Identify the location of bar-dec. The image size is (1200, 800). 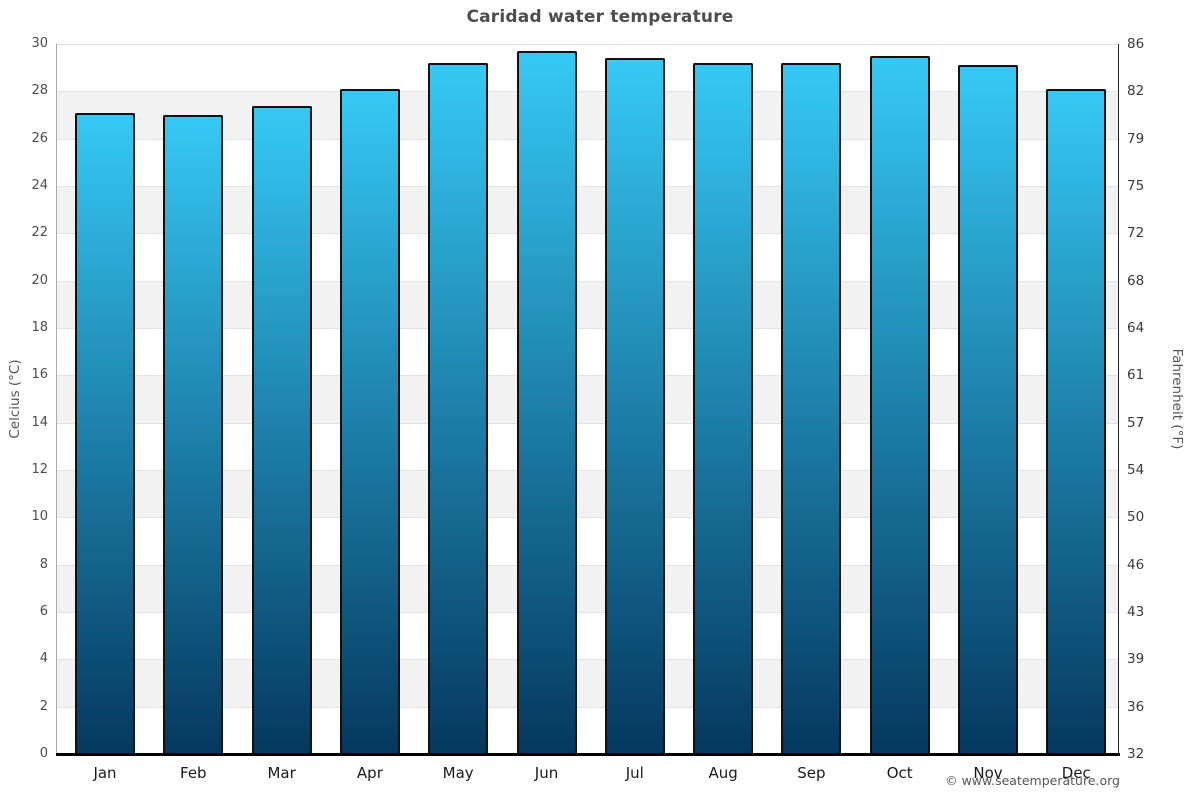
(1076, 421).